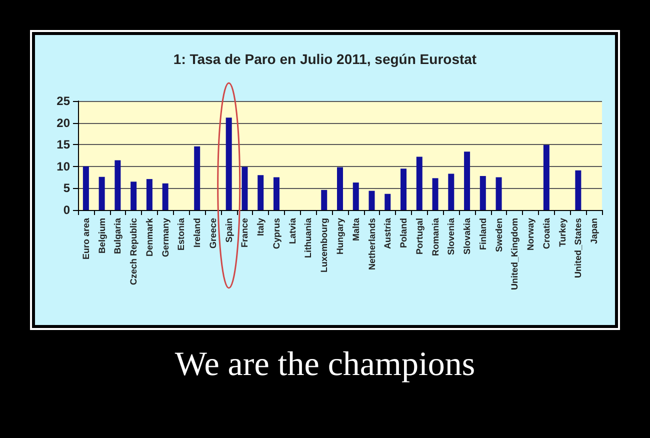 The image size is (650, 438). What do you see at coordinates (245, 233) in the screenshot?
I see `x-tick-label: France` at bounding box center [245, 233].